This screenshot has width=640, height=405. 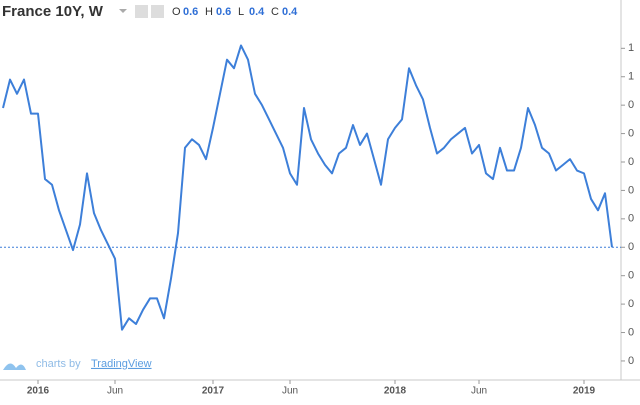 What do you see at coordinates (584, 391) in the screenshot?
I see `x-tick-label: 2019` at bounding box center [584, 391].